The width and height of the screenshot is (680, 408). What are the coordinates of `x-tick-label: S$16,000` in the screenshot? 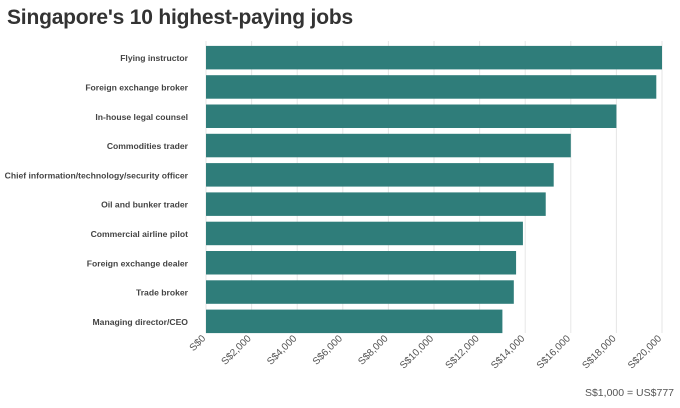 It's located at (554, 352).